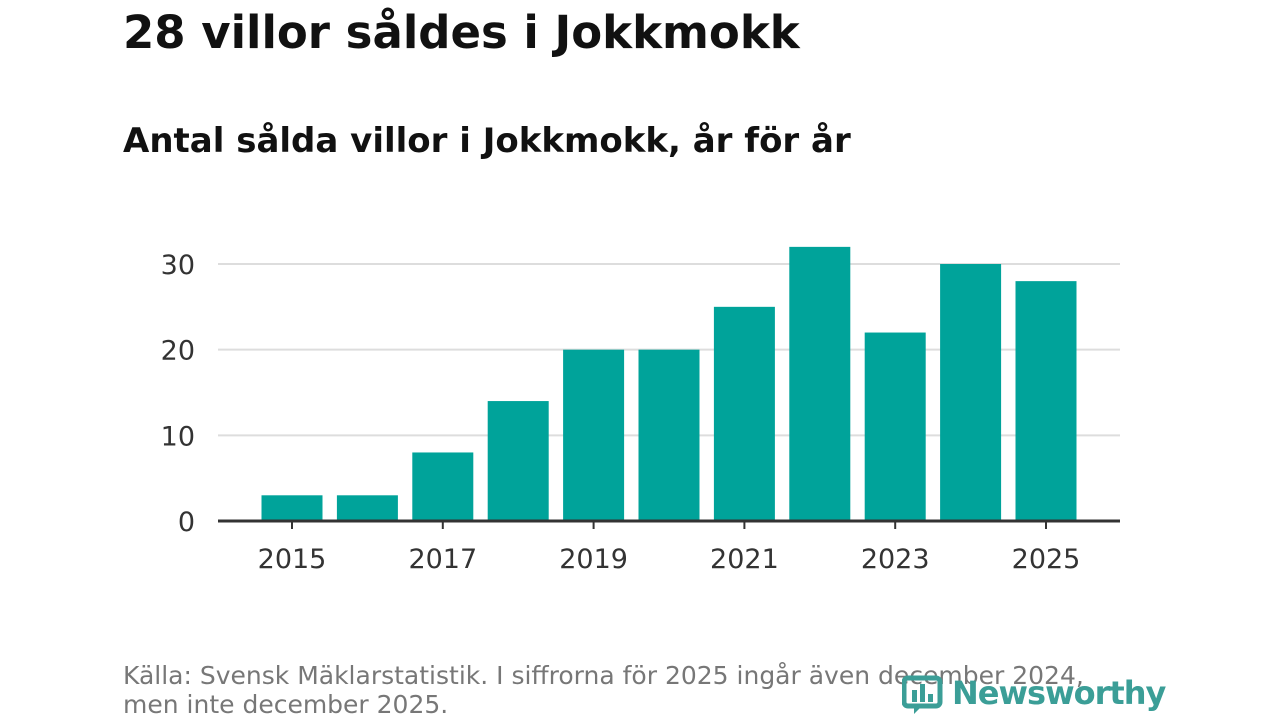 The height and width of the screenshot is (720, 1280). What do you see at coordinates (895, 426) in the screenshot?
I see `bar-2023` at bounding box center [895, 426].